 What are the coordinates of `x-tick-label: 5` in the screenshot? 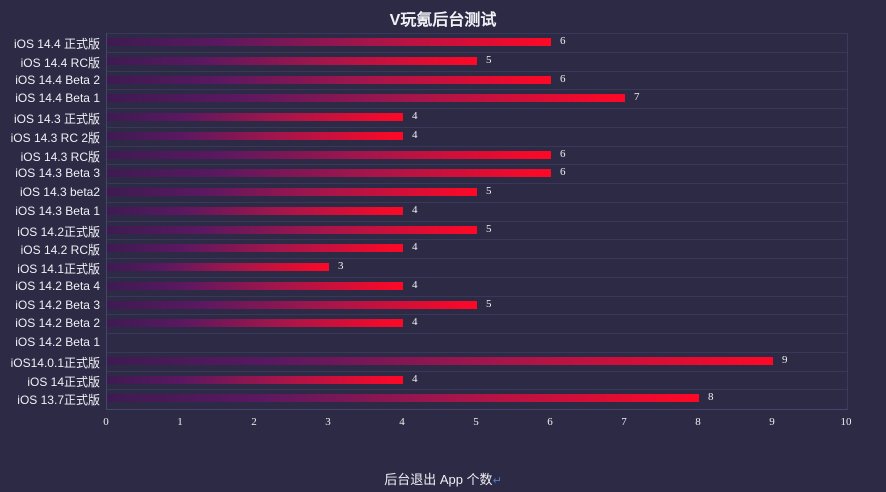 It's located at (476, 422).